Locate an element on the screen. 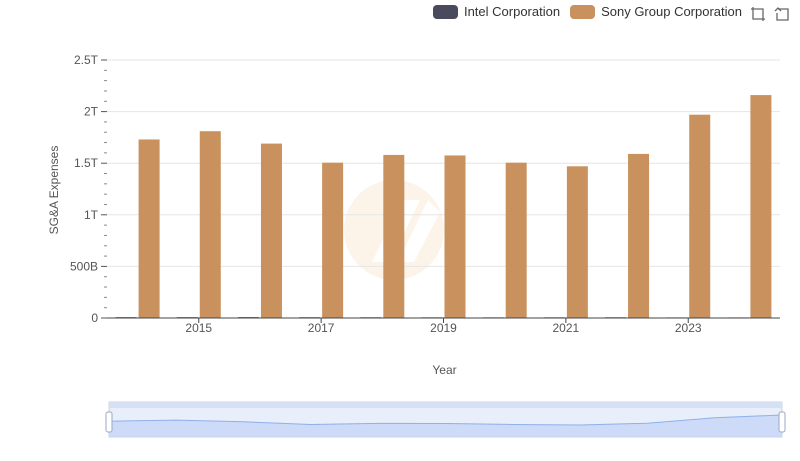 The image size is (800, 461). legend-swatch-sony is located at coordinates (583, 11).